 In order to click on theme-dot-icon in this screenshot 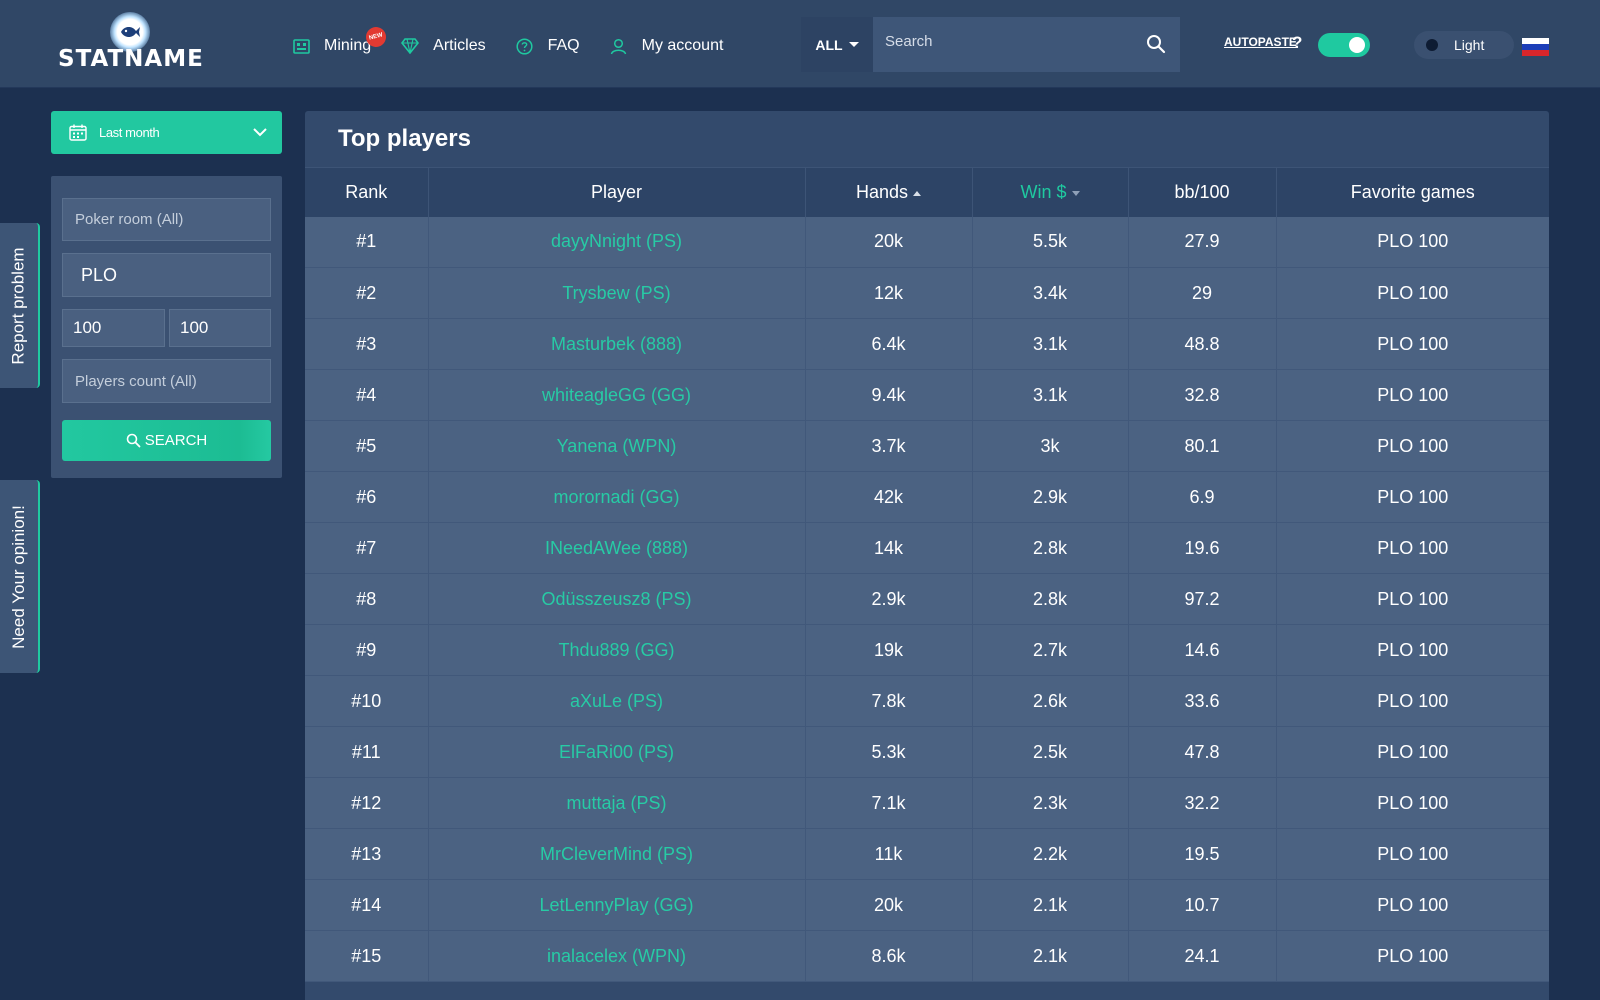, I will do `click(1432, 45)`.